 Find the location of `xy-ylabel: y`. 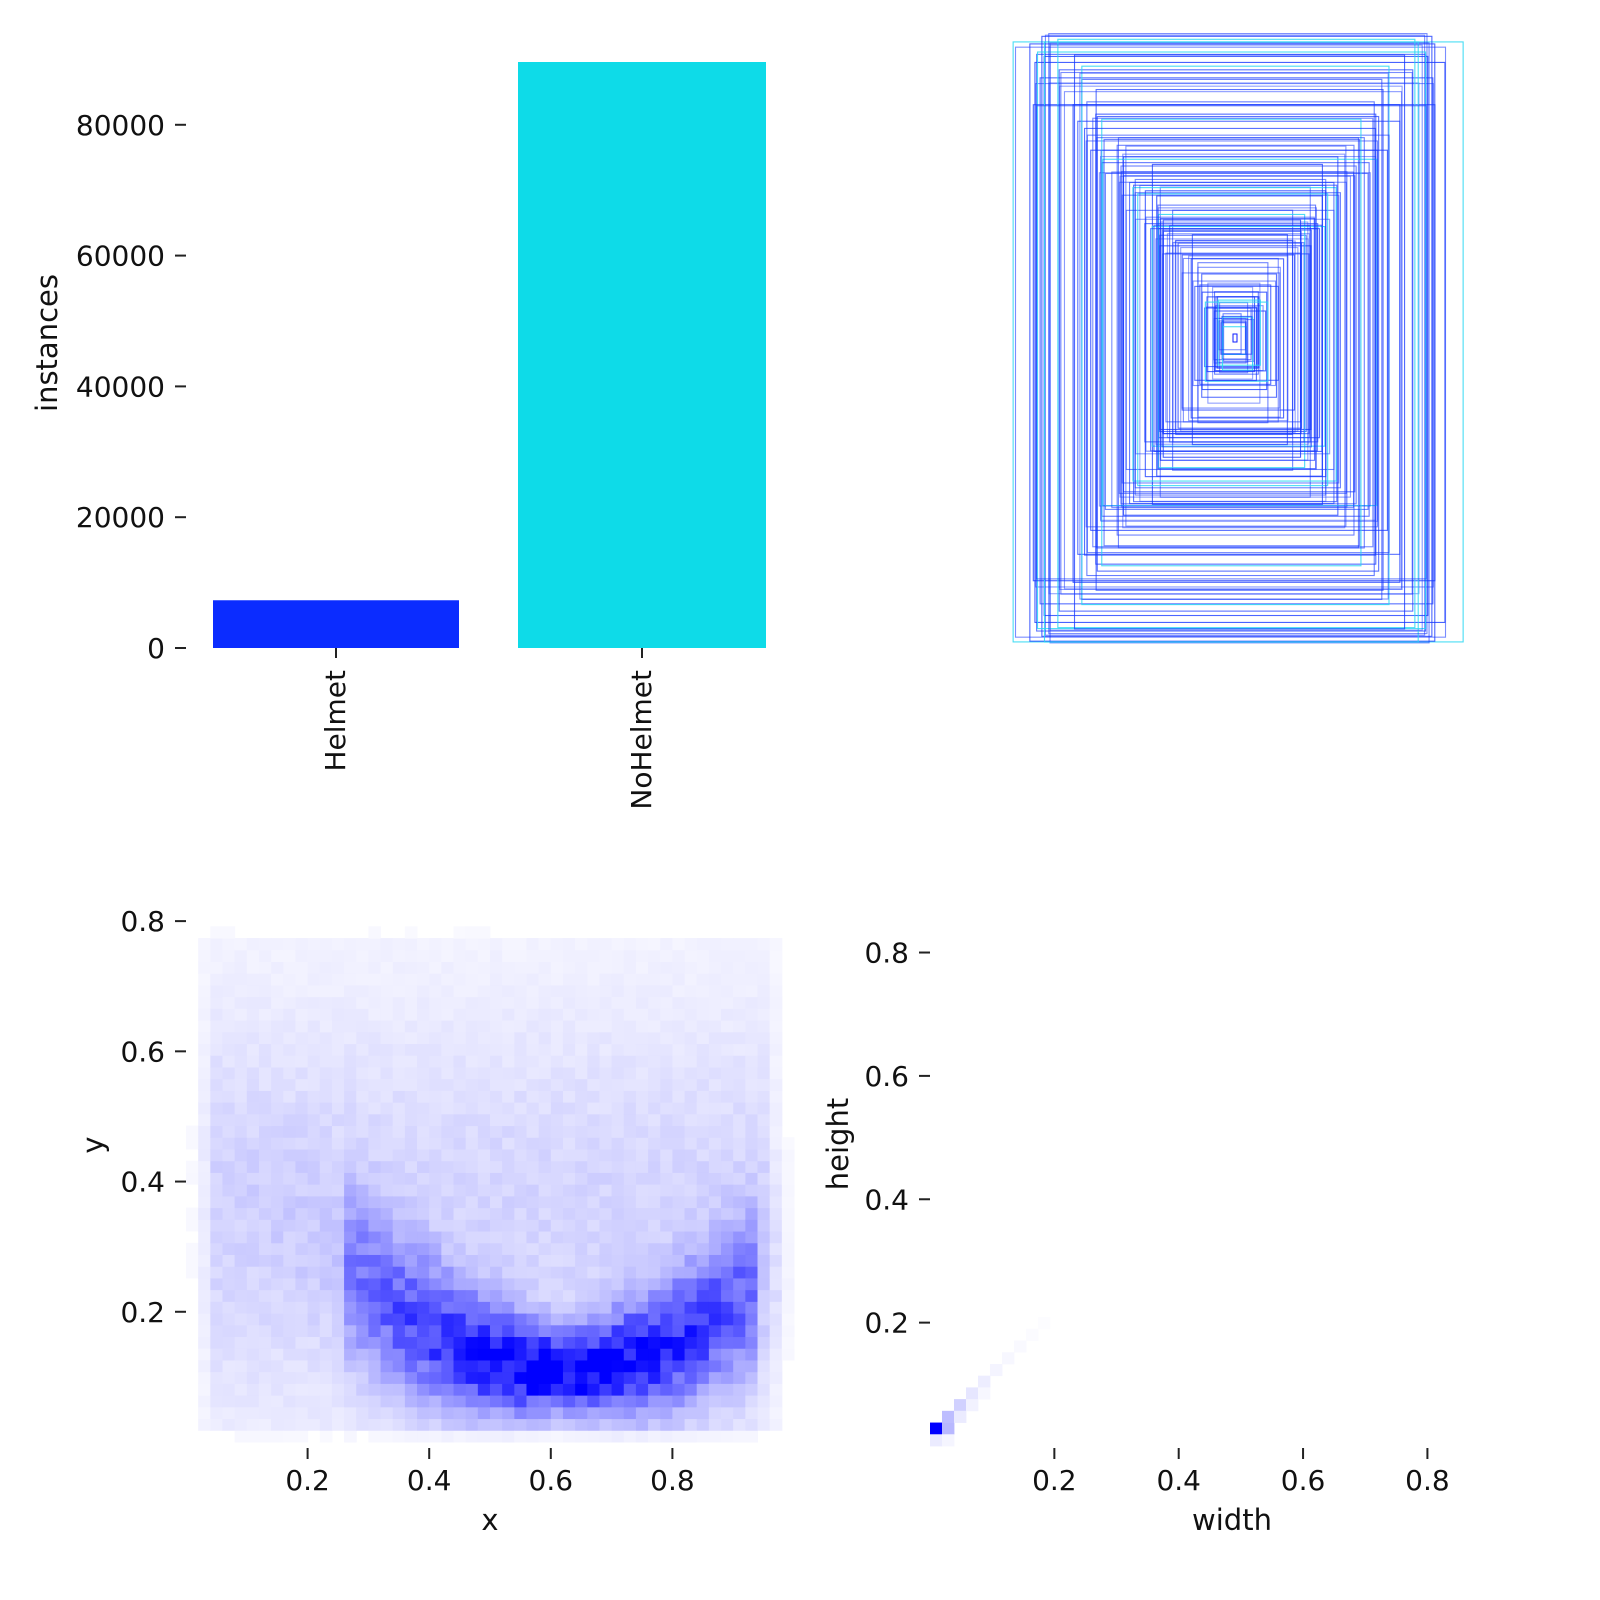

xy-ylabel: y is located at coordinates (93, 1144).